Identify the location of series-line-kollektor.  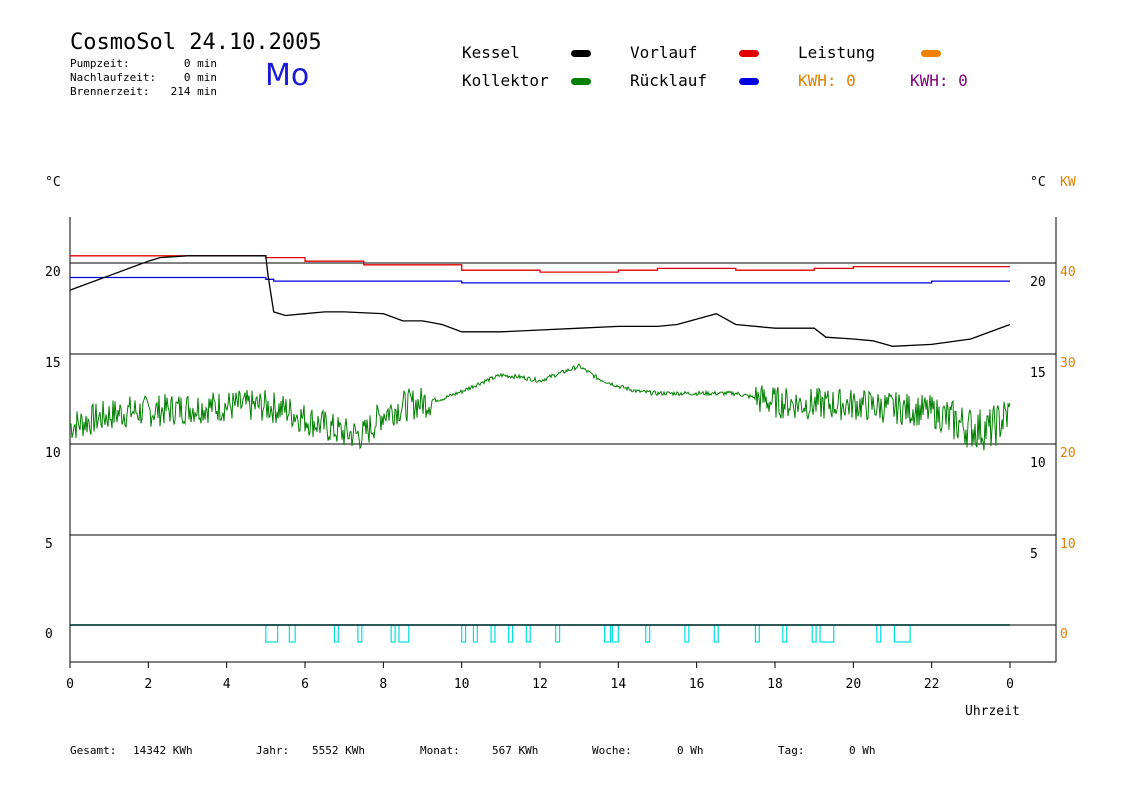
(540, 407).